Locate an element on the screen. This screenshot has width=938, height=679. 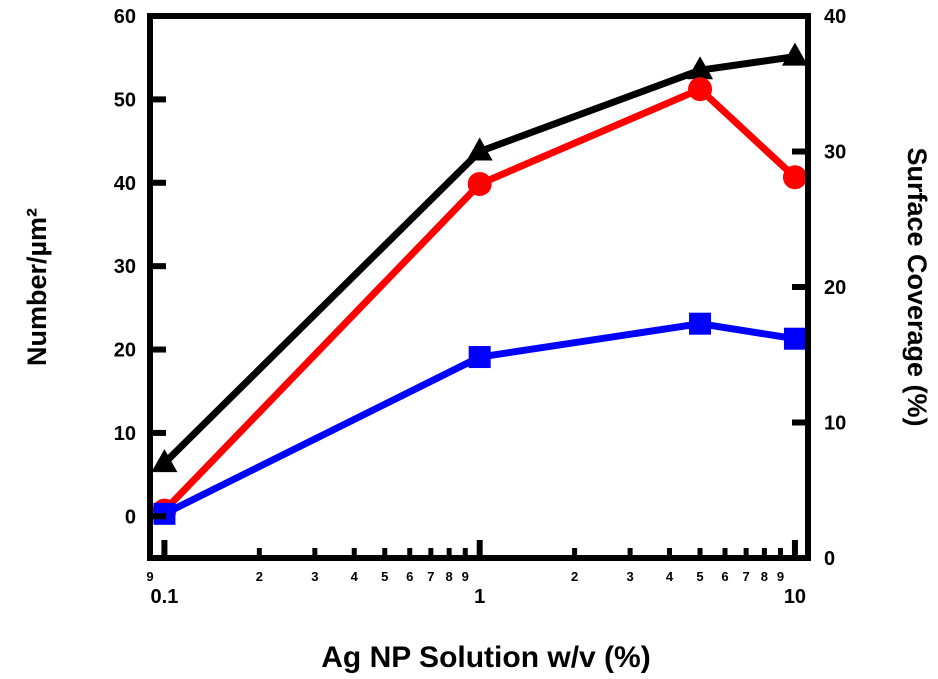
x-axis-label: Ag NP Solution w/v (%) is located at coordinates (485, 657).